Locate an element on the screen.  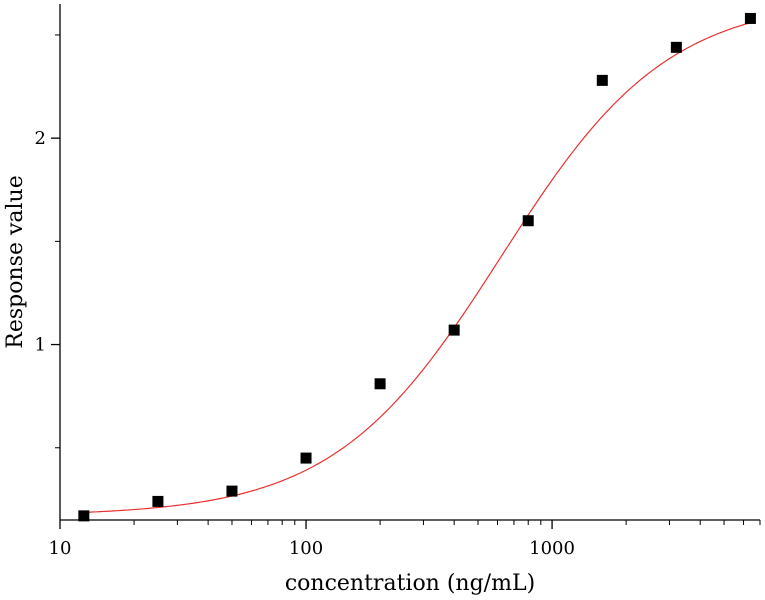
x-tick-label: 10 is located at coordinates (60, 548).